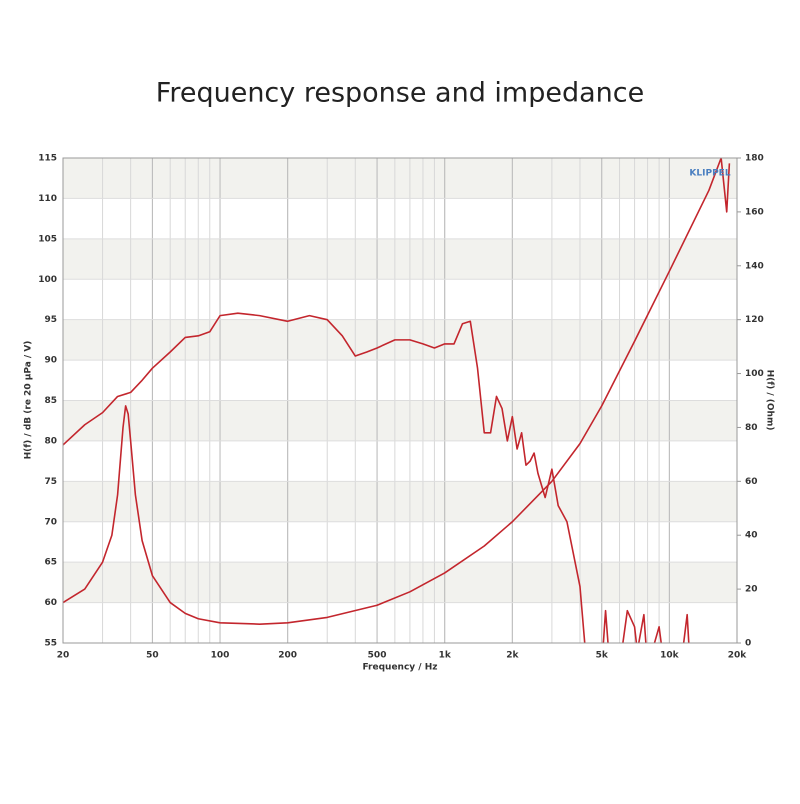  I want to click on x-tick-label: 20k, so click(738, 656).